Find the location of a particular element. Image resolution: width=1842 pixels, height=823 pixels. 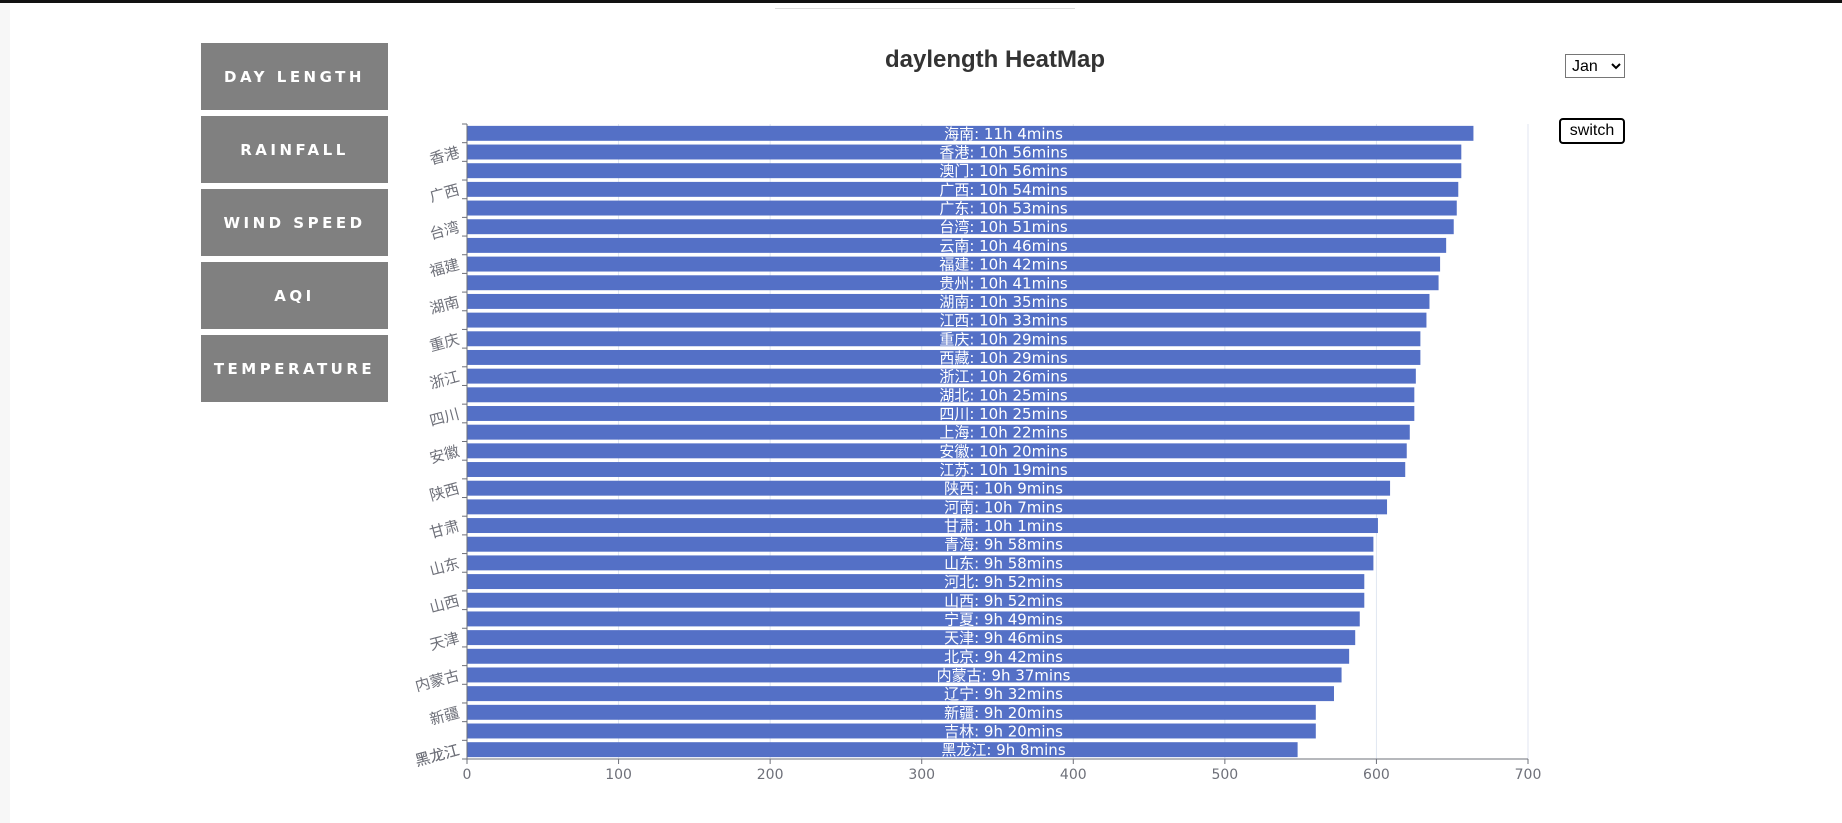

bar-data-label: 海南: 11h 4mins is located at coordinates (1003, 134).